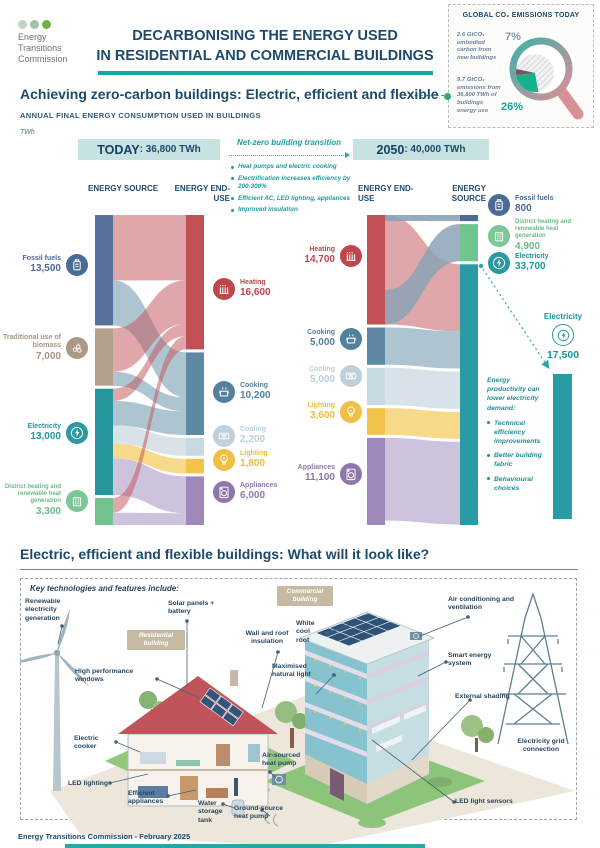  I want to click on transition-bullet: Efficient AC, LED lighting, appliances, so click(291, 199).